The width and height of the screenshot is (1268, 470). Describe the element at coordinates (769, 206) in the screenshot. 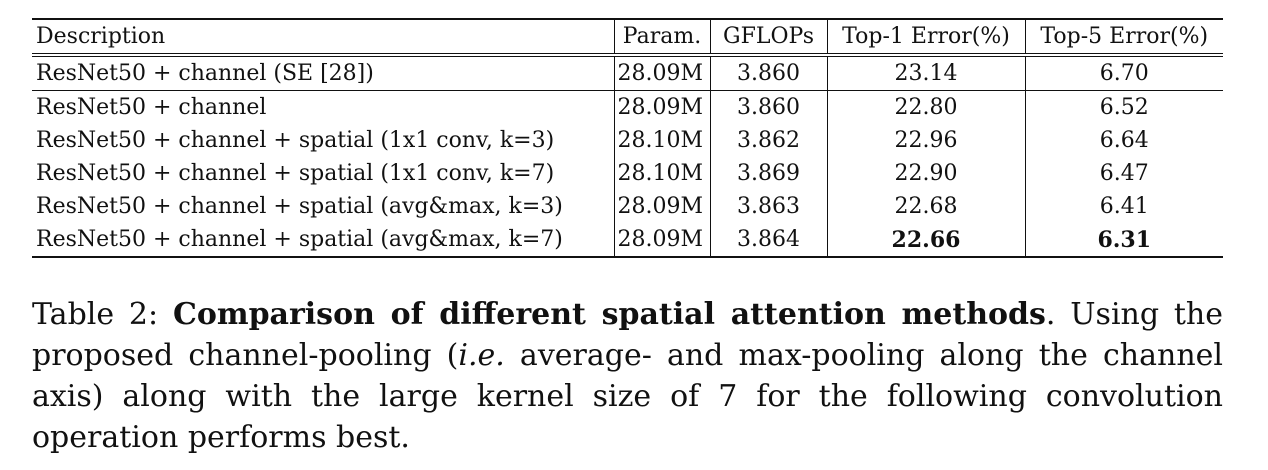

I see `row-gflops: 3.863` at that location.